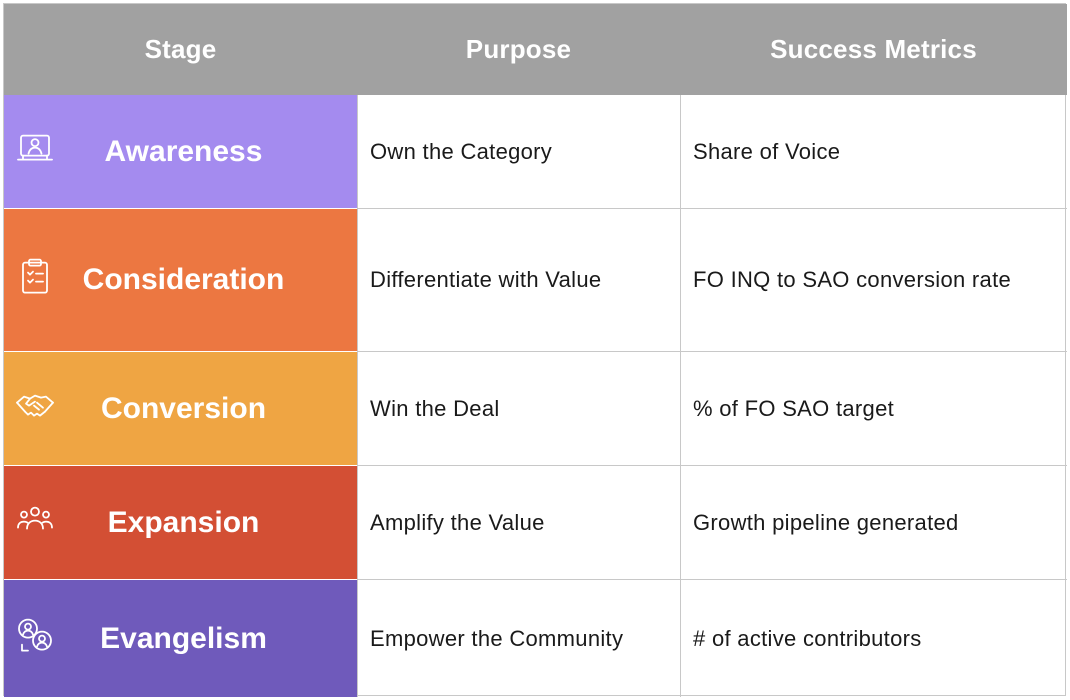  I want to click on purpose-cell: Own the Category, so click(518, 152).